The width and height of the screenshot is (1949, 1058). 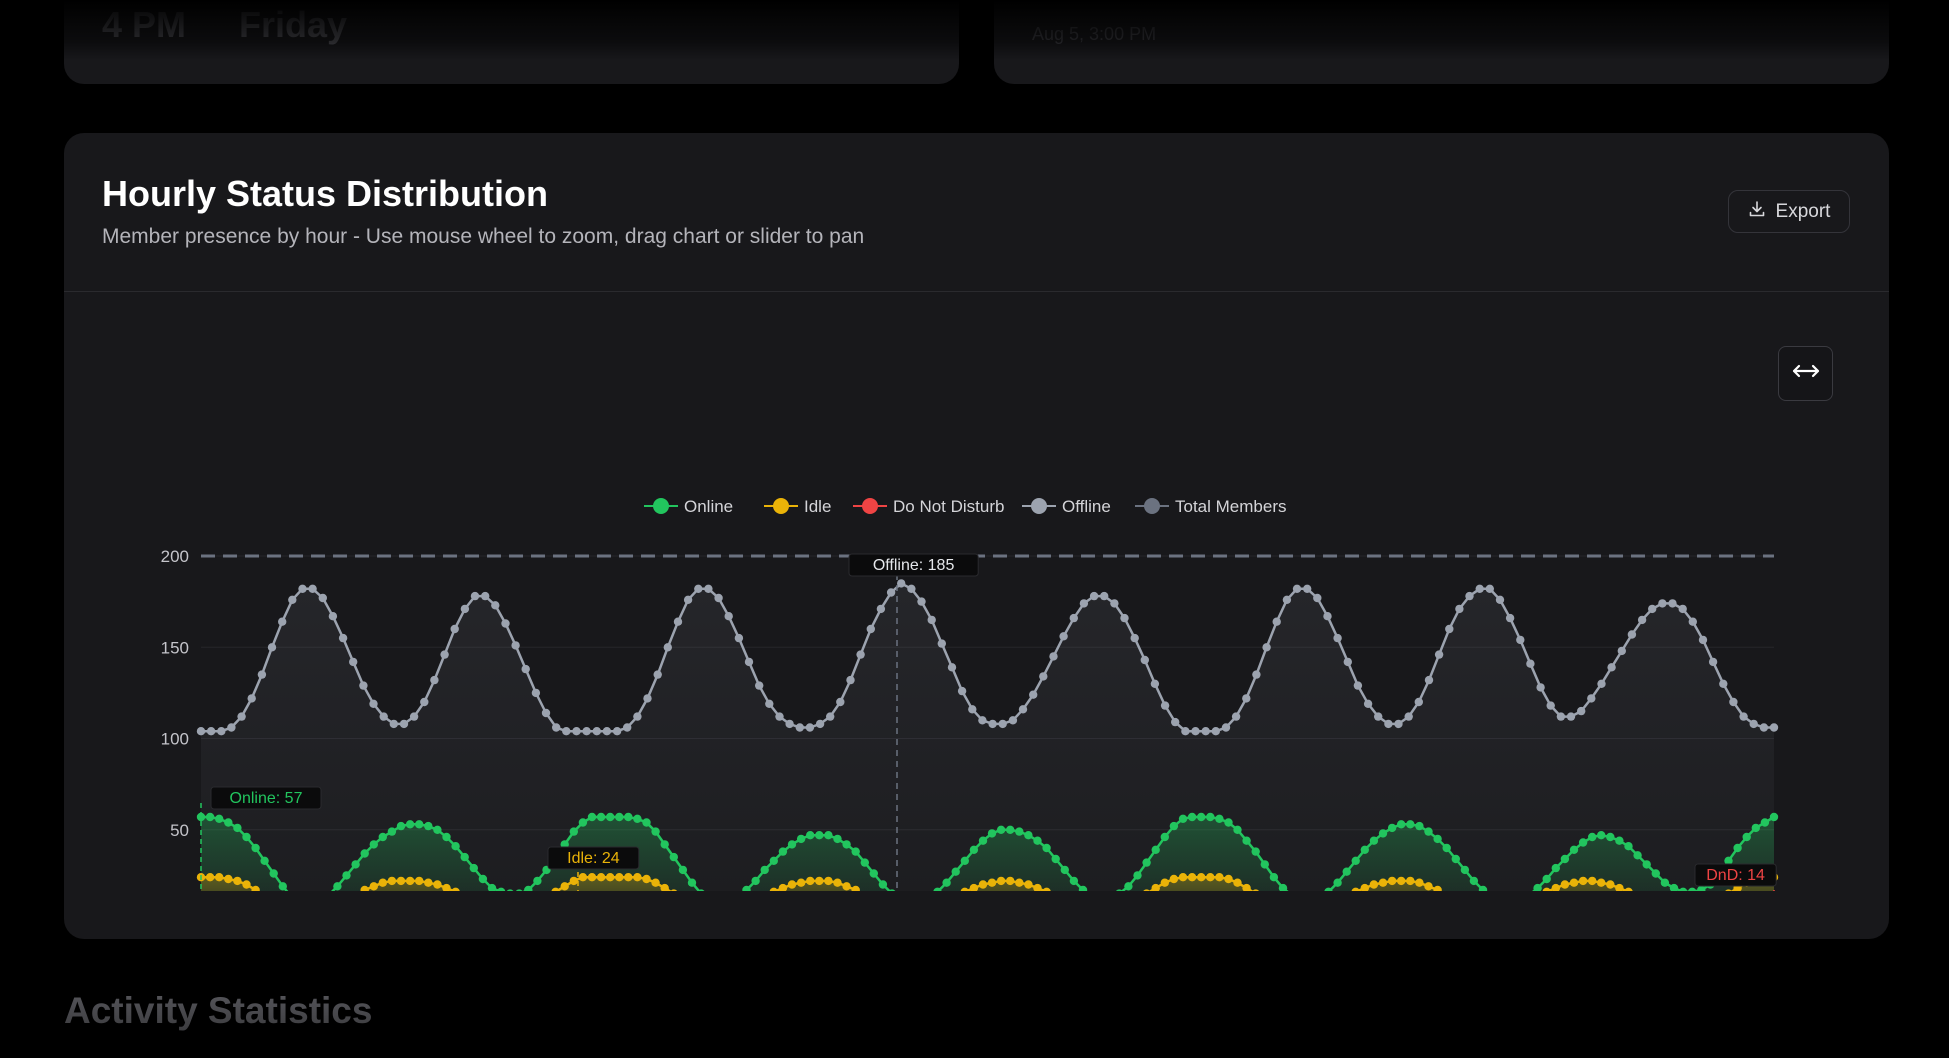 I want to click on legend-item-label: Idle, so click(x=817, y=506).